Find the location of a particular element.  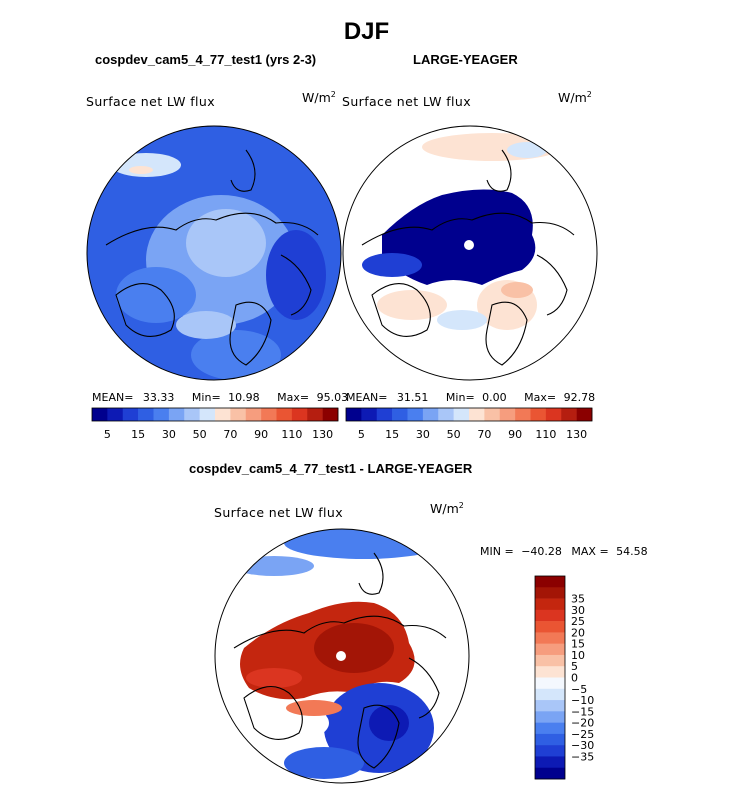

model-units-label: W/m2 is located at coordinates (319, 97).